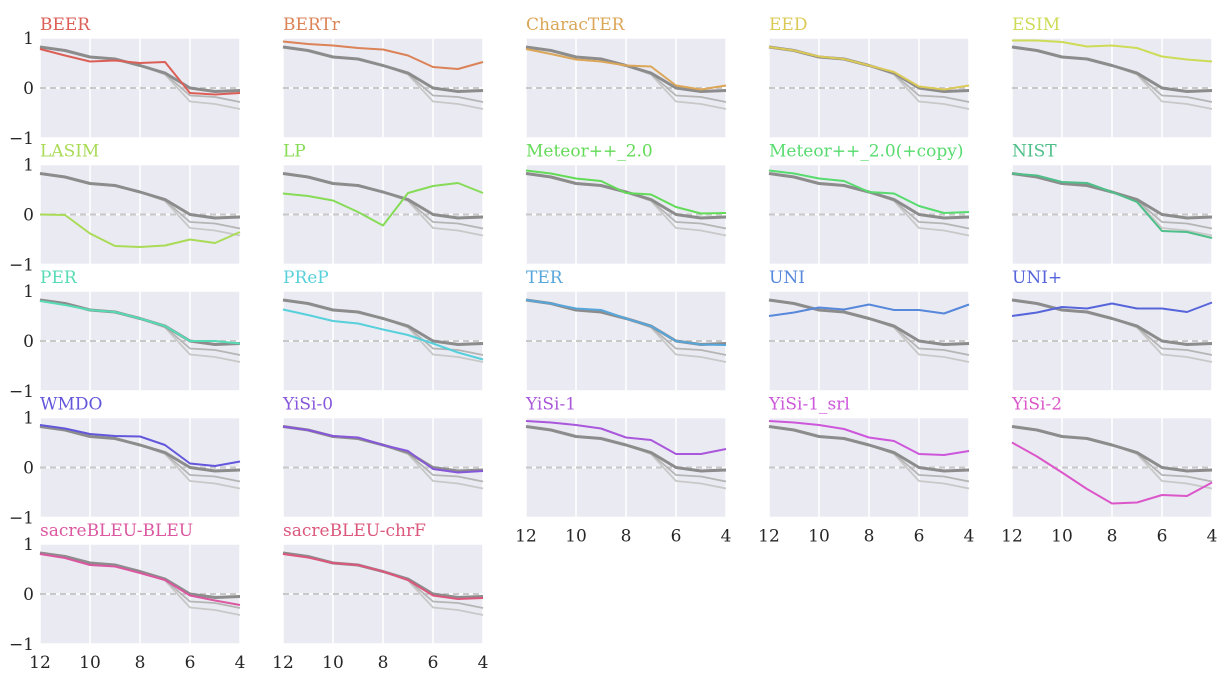 This screenshot has height=673, width=1229. I want to click on panel-title: YiSi-0, so click(307, 405).